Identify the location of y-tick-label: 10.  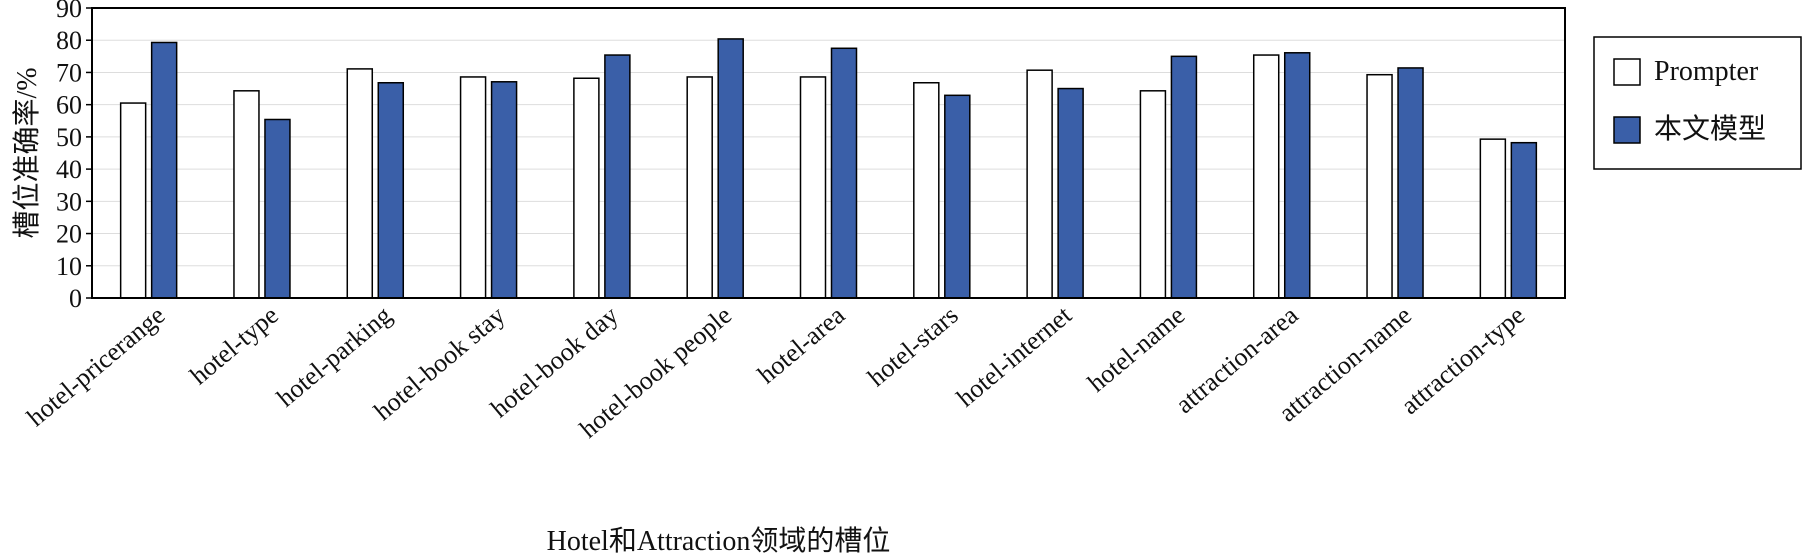
(69, 266).